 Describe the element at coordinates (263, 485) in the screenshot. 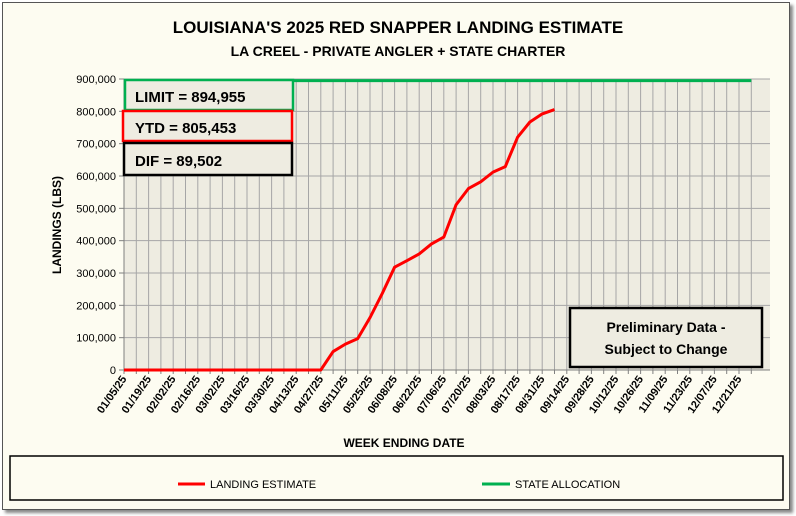

I see `legend-label-landing-estimate: LANDING ESTIMATE` at that location.